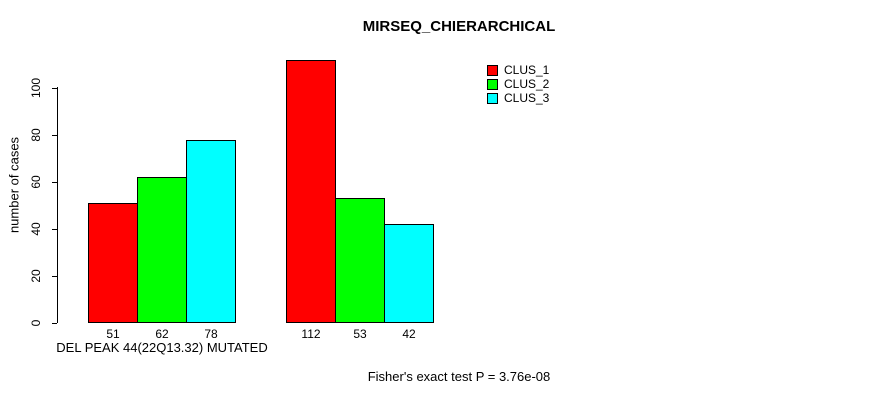 This screenshot has width=890, height=400. I want to click on fisher-test-annotation: Fisher's exact test P = 3.76e-08, so click(459, 376).